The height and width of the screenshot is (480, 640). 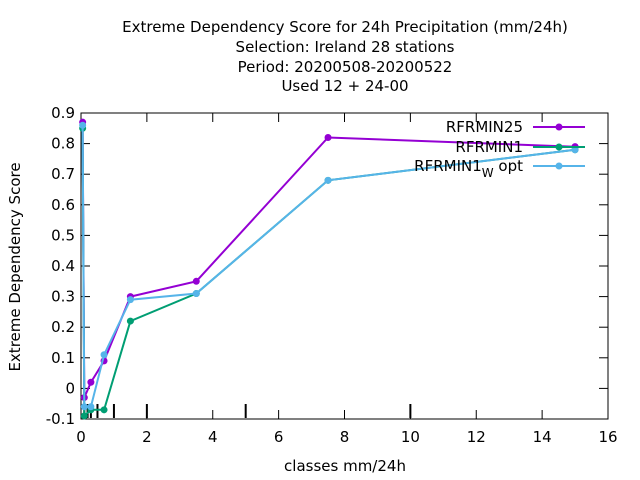 What do you see at coordinates (63, 174) in the screenshot?
I see `y-tick-label: 0.7` at bounding box center [63, 174].